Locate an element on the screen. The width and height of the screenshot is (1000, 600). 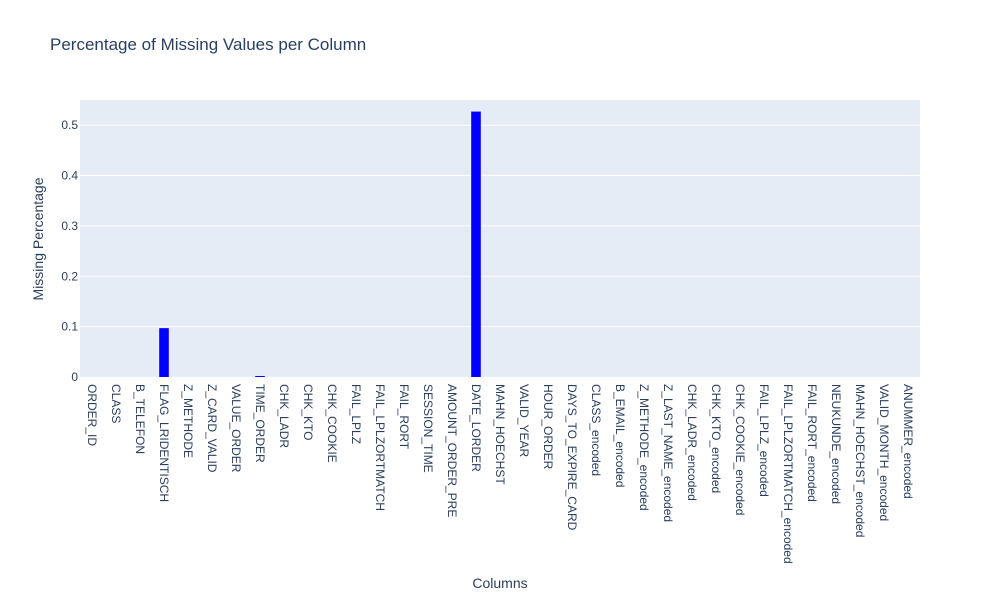
x-tick-label: CLASS_encoded is located at coordinates (596, 430).